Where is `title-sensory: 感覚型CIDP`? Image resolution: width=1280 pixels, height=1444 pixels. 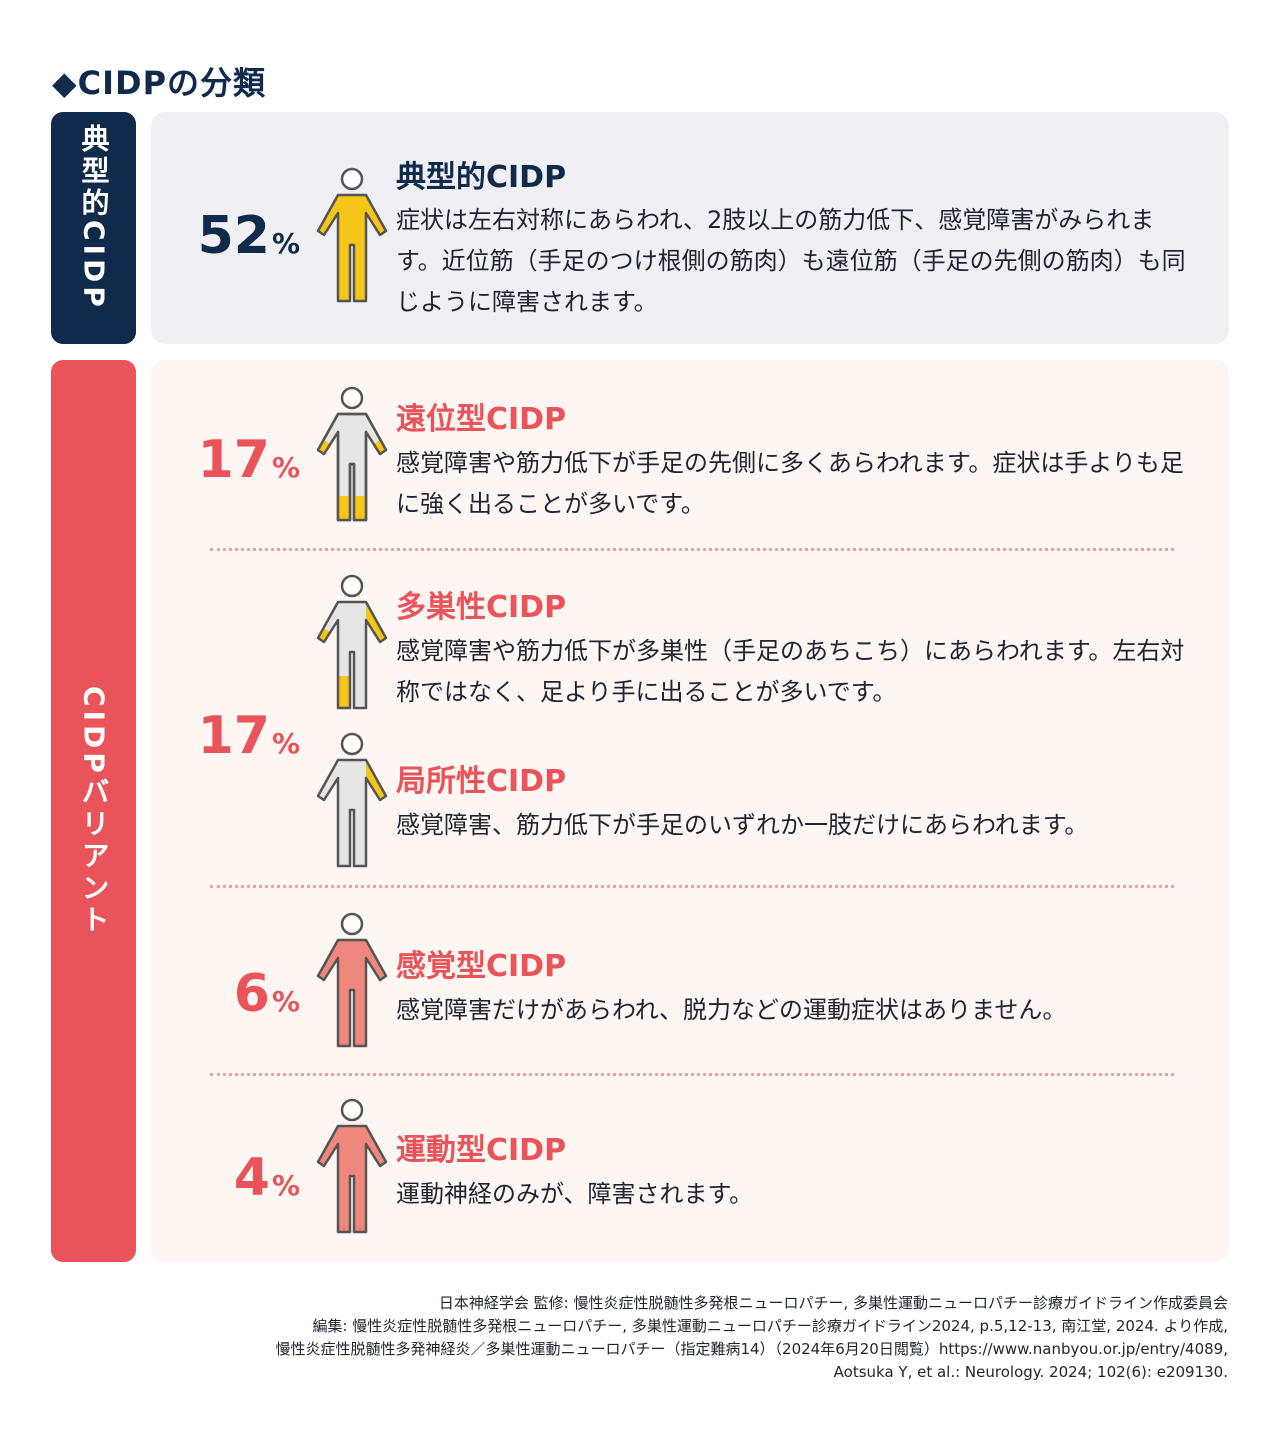 title-sensory: 感覚型CIDP is located at coordinates (481, 966).